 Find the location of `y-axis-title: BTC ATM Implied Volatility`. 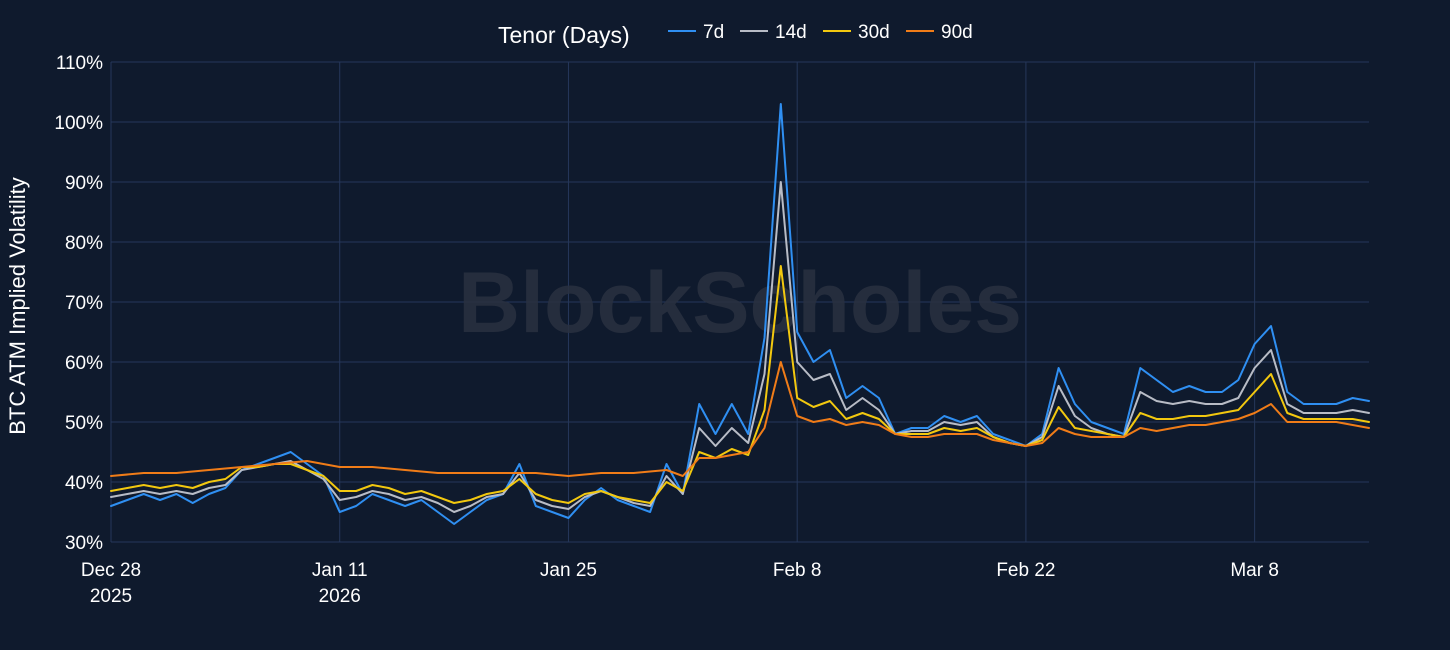

y-axis-title: BTC ATM Implied Volatility is located at coordinates (17, 306).